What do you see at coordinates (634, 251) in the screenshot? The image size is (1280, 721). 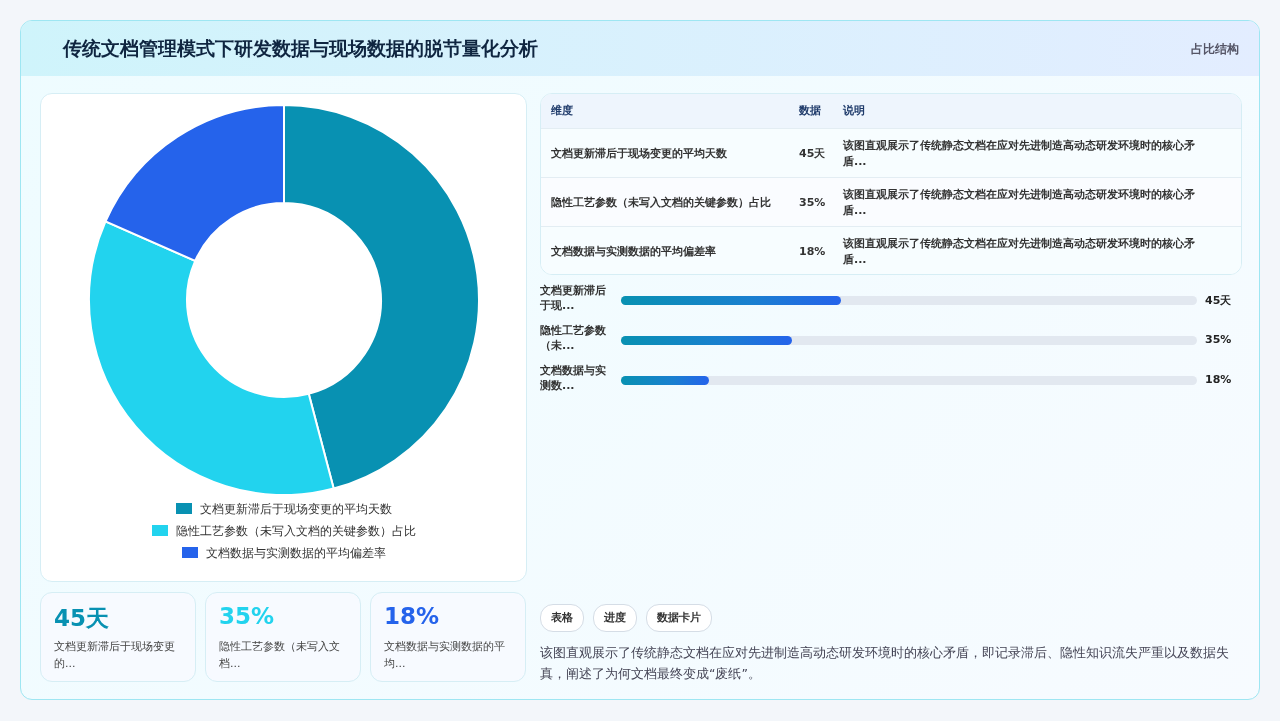 I see `text: 文档数据与实测数据的平均偏差率` at bounding box center [634, 251].